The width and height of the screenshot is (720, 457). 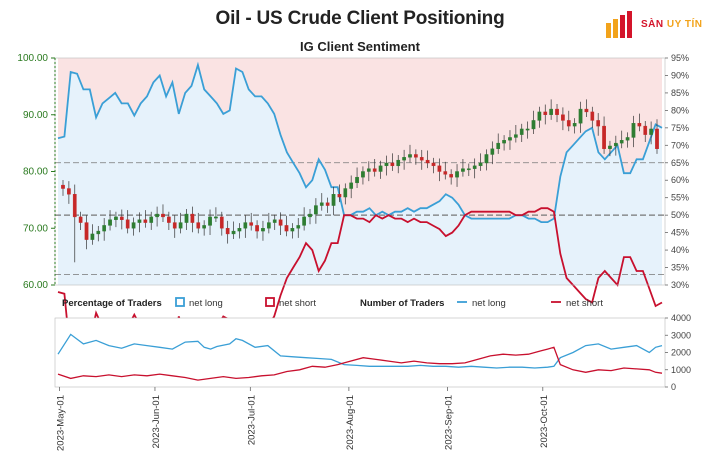 I want to click on chart-logo-icon, so click(x=619, y=24).